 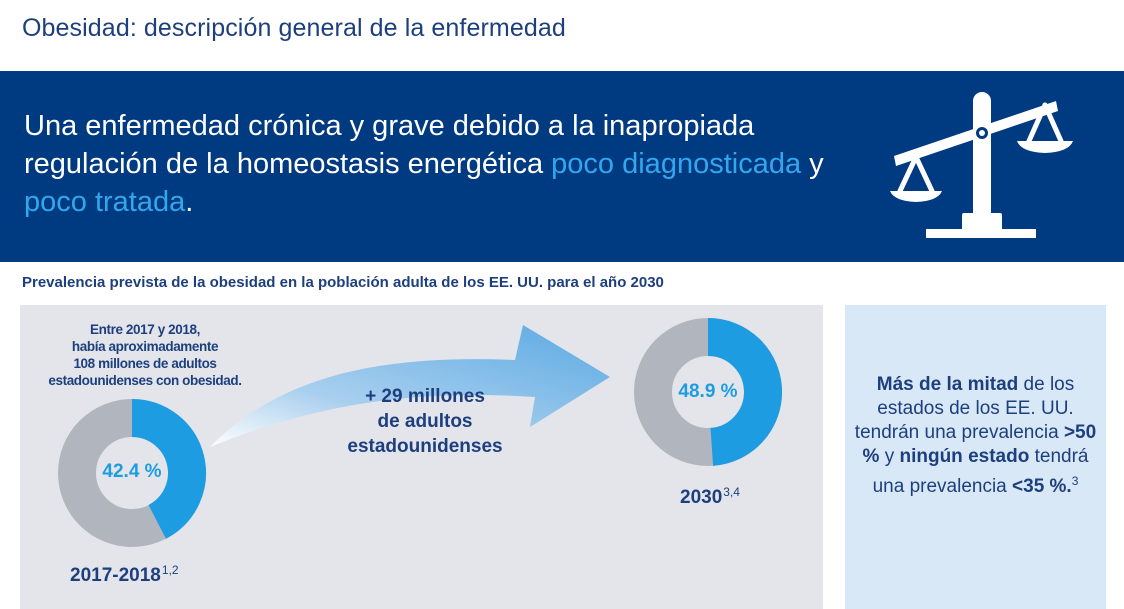 What do you see at coordinates (731, 492) in the screenshot?
I see `reference-superscript: 3,4` at bounding box center [731, 492].